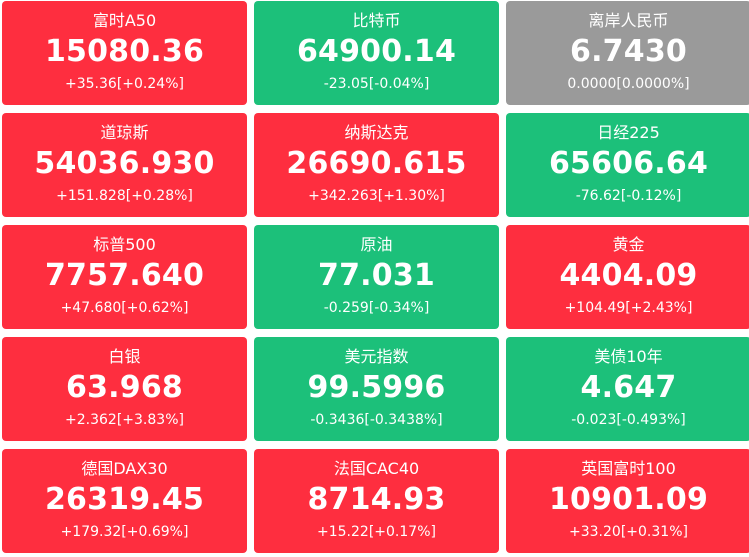 This screenshot has width=749, height=557. I want to click on quote-change: +342.263[+1.30%], so click(376, 196).